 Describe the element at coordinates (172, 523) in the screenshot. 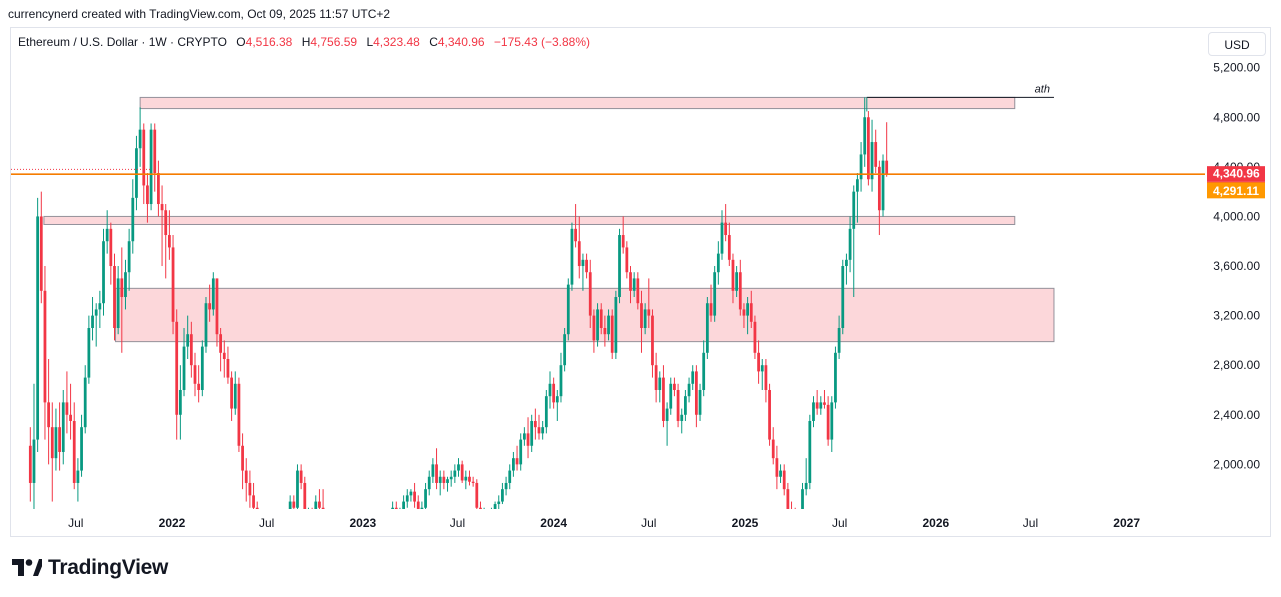

I see `time-tick-label: 2022` at that location.